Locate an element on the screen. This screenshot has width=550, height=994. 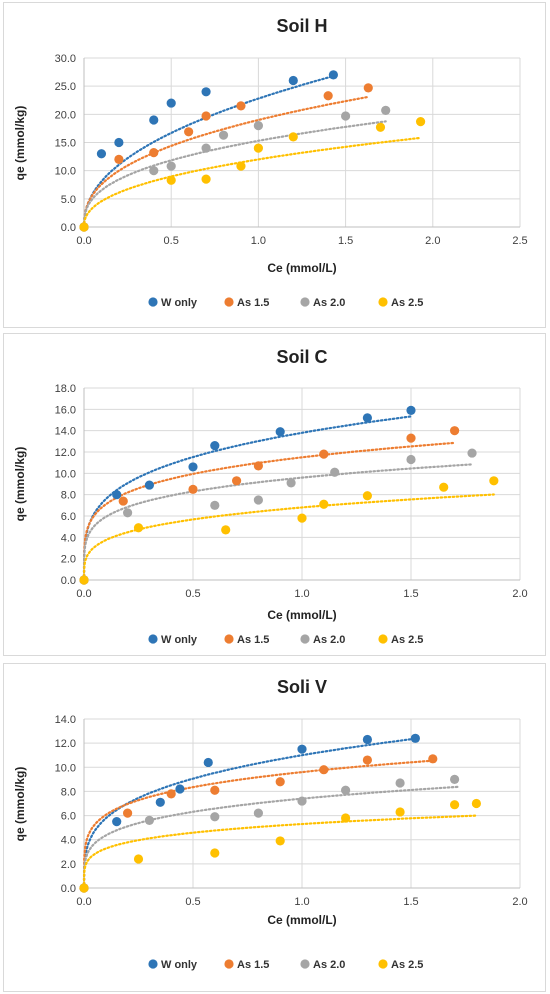
x-tick-label: 2.5 is located at coordinates (519, 241).